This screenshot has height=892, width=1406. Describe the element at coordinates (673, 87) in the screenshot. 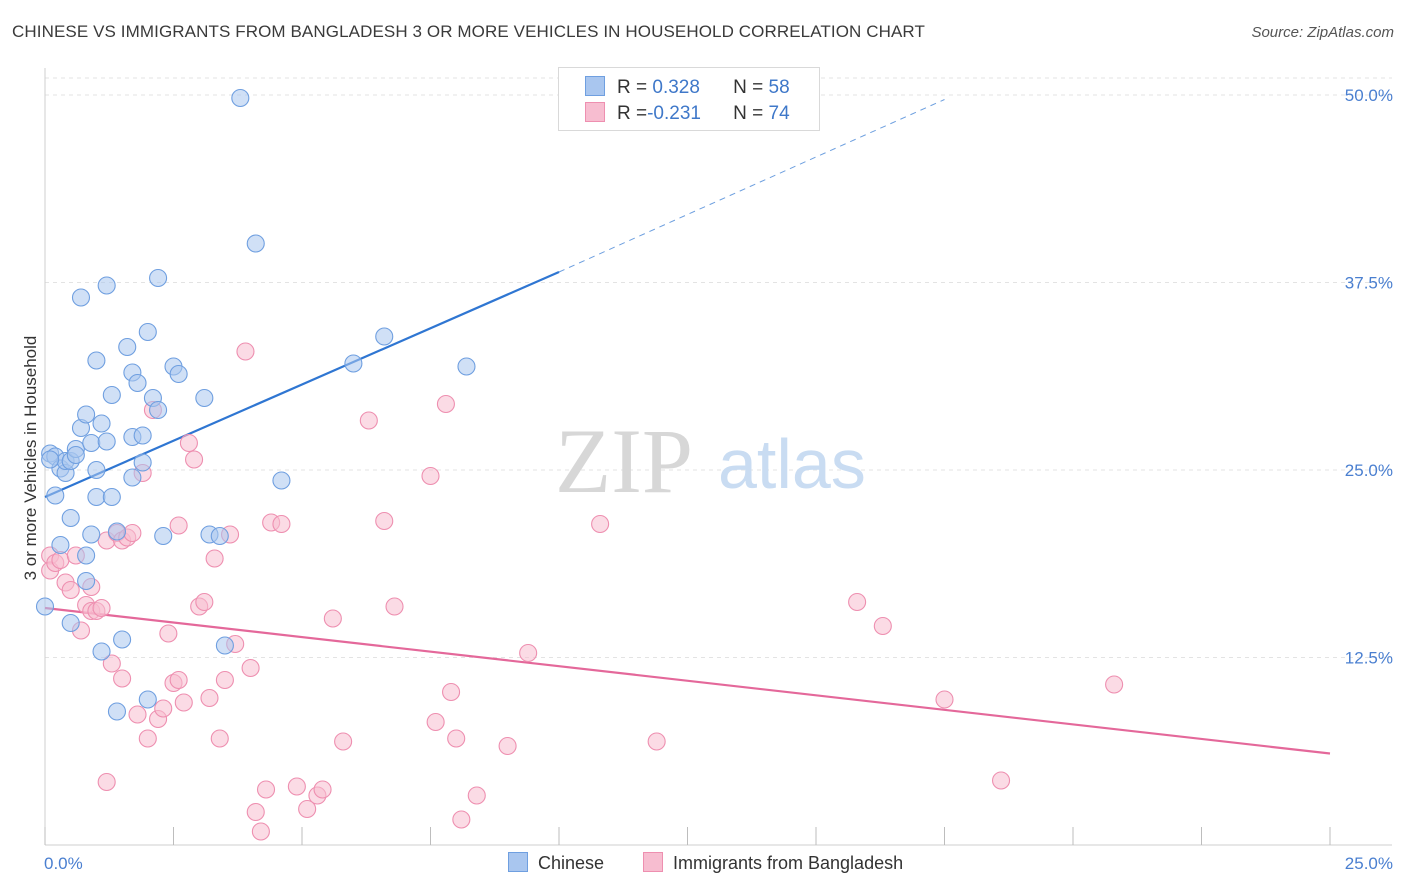

I see `legend-r-value: 0.328` at that location.